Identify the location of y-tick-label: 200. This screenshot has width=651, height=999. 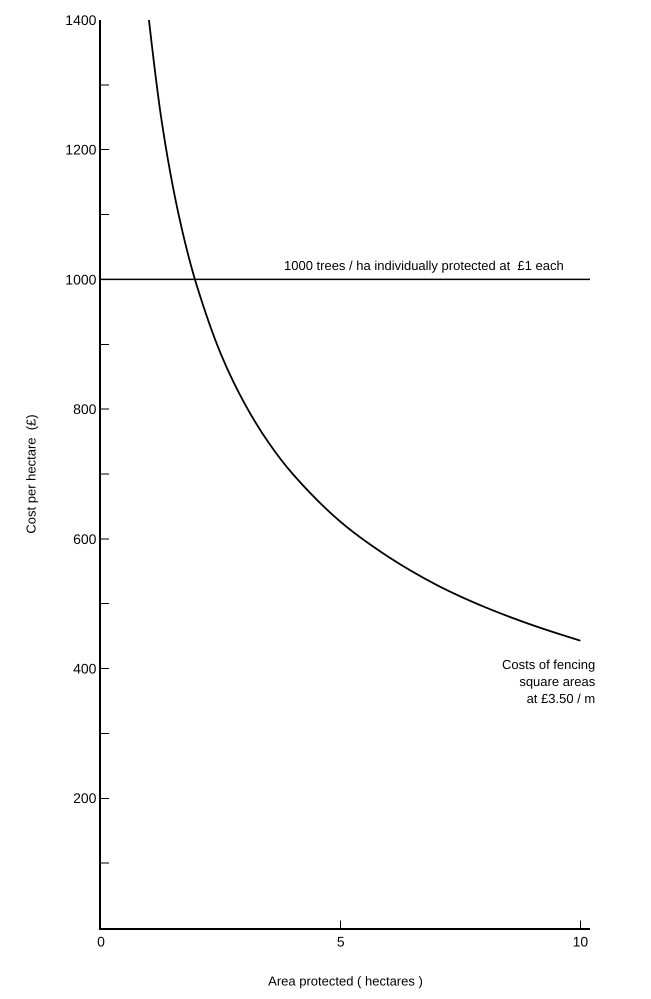
(85, 798).